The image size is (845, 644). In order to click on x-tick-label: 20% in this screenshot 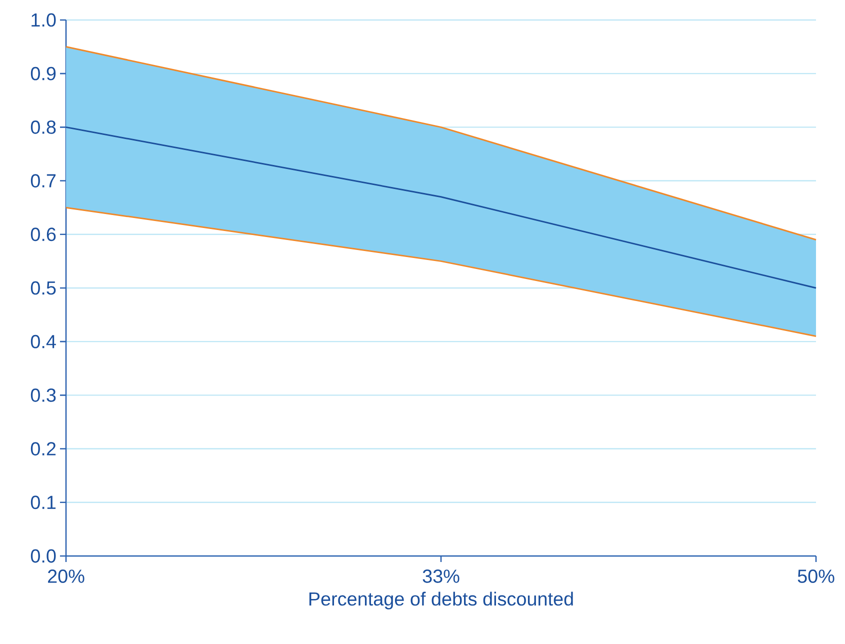, I will do `click(66, 576)`.